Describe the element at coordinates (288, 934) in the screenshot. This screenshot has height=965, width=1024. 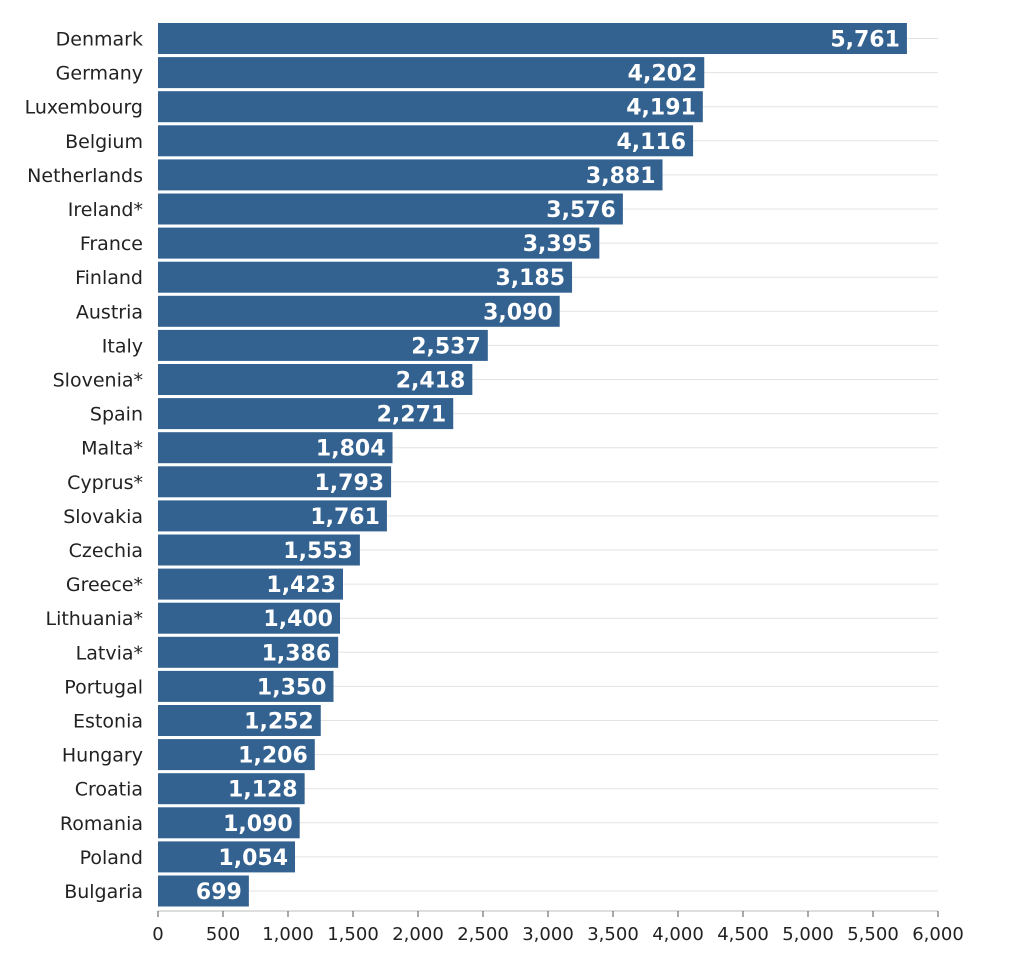
I see `x-tick-label: 1,000` at that location.